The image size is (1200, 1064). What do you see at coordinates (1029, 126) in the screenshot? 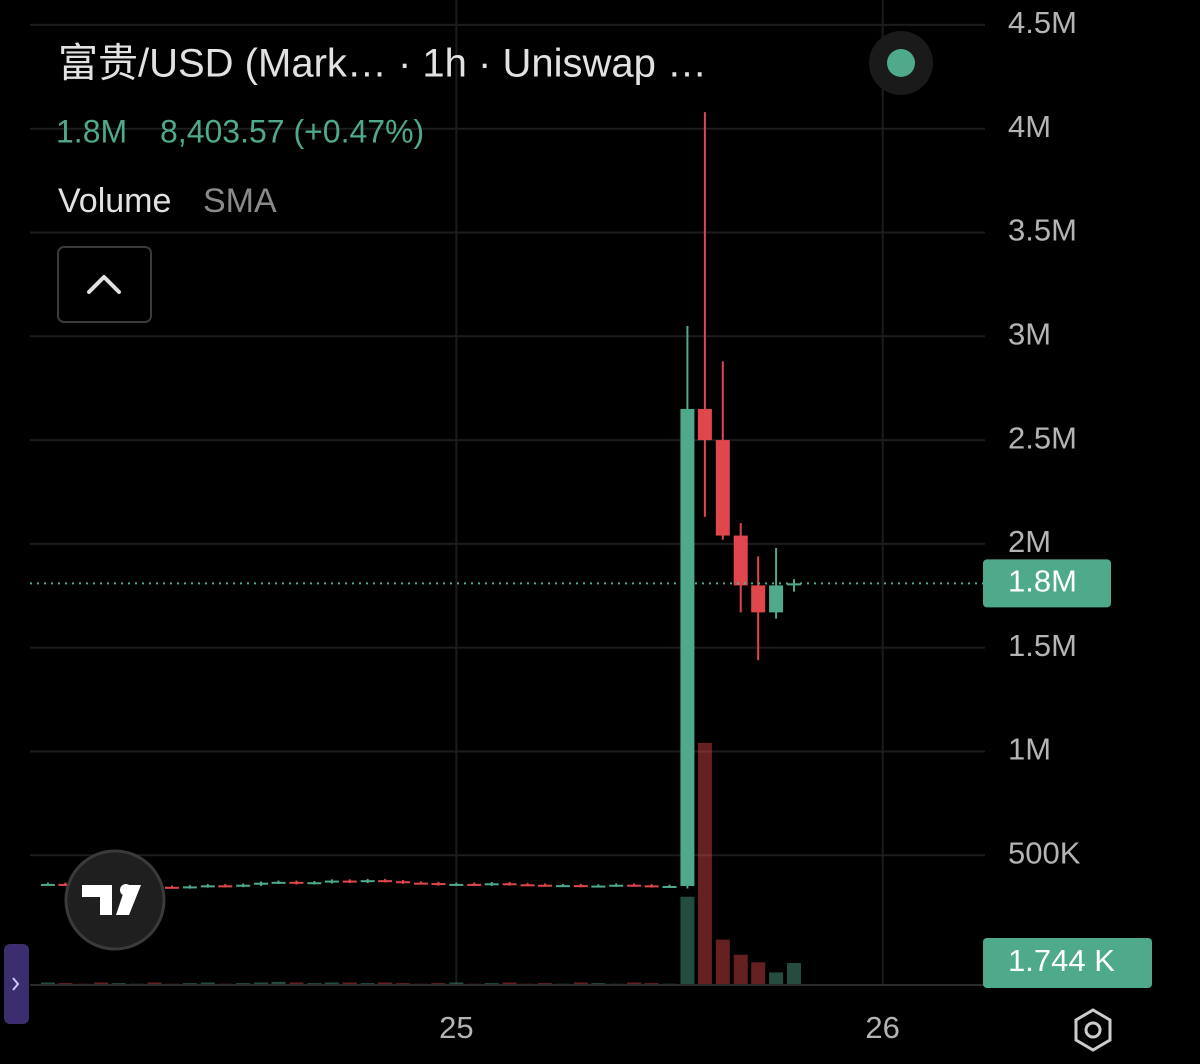
I see `y-tick-label: 4M` at bounding box center [1029, 126].